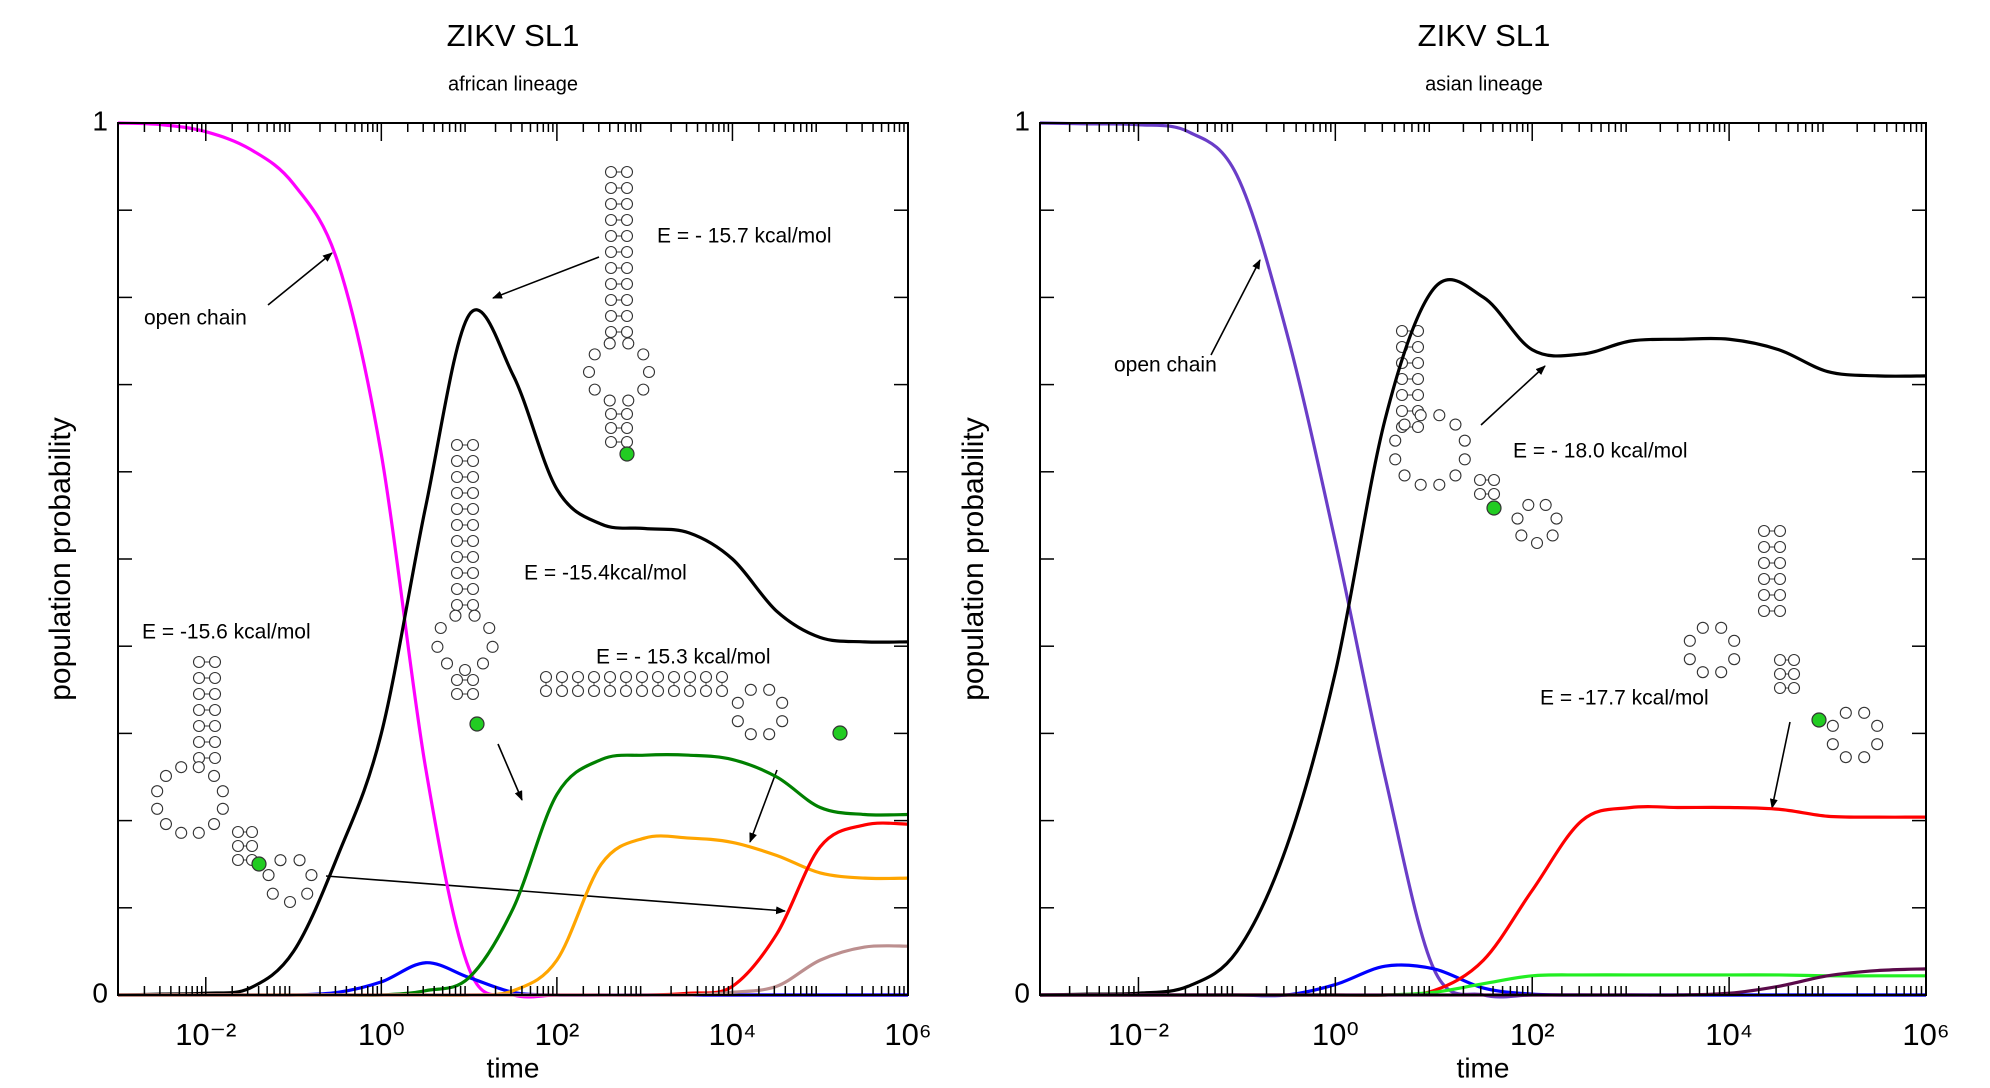 Image resolution: width=1990 pixels, height=1088 pixels. Describe the element at coordinates (1484, 84) in the screenshot. I see `chart-subtitle: asian lineage` at that location.